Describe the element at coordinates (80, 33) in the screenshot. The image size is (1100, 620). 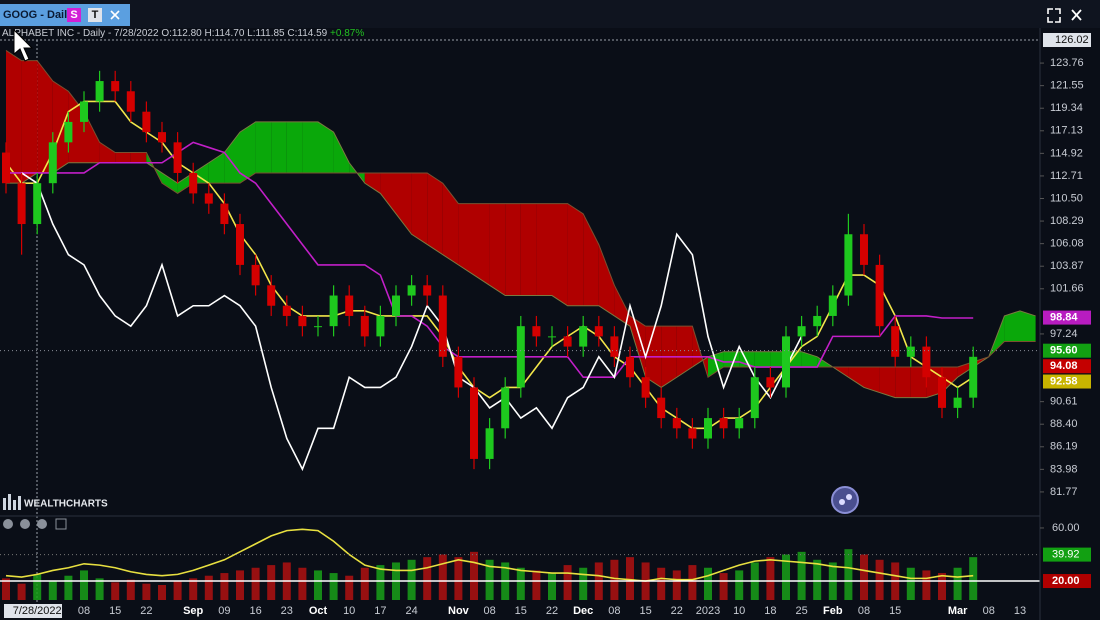
I see `info-name: ALPHABET INC - Daily - 7/28/2022` at that location.